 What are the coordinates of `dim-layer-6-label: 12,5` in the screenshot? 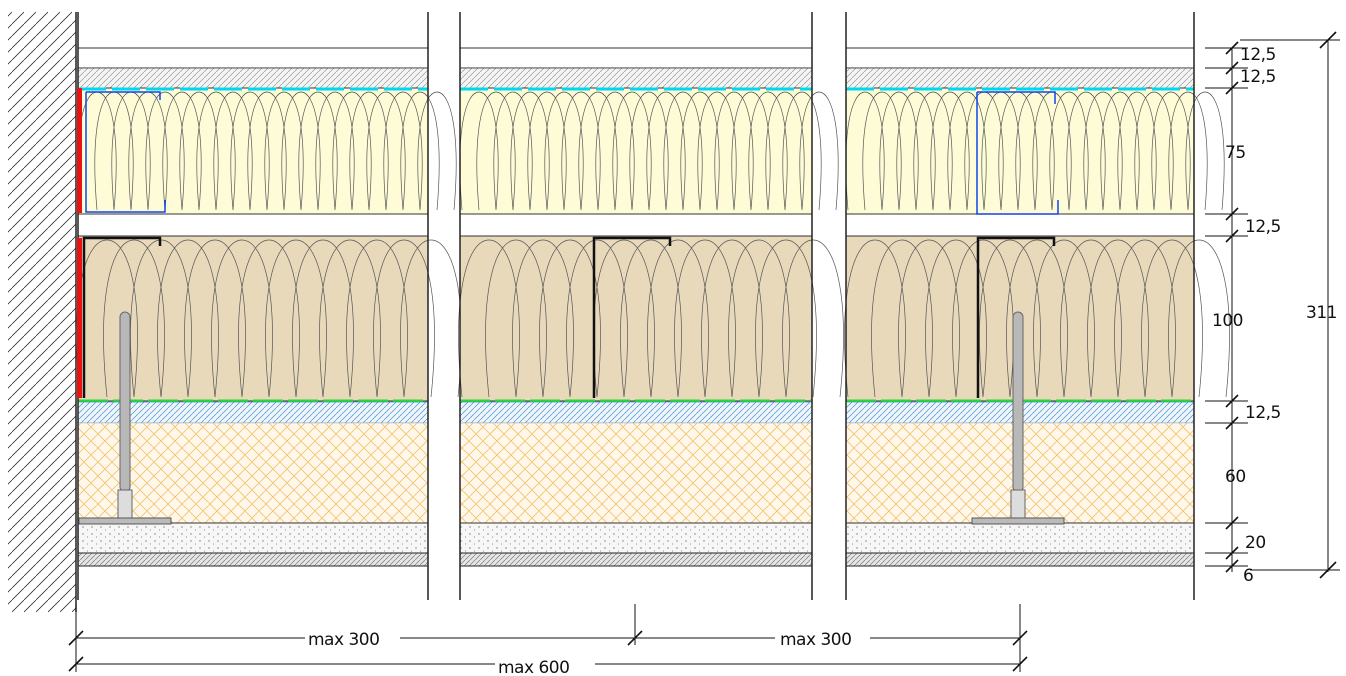 It's located at (1263, 413).